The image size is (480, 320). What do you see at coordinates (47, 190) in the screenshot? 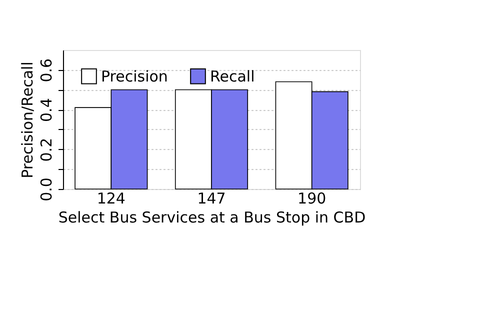
I see `y-tick-label: 0.0` at bounding box center [47, 190].